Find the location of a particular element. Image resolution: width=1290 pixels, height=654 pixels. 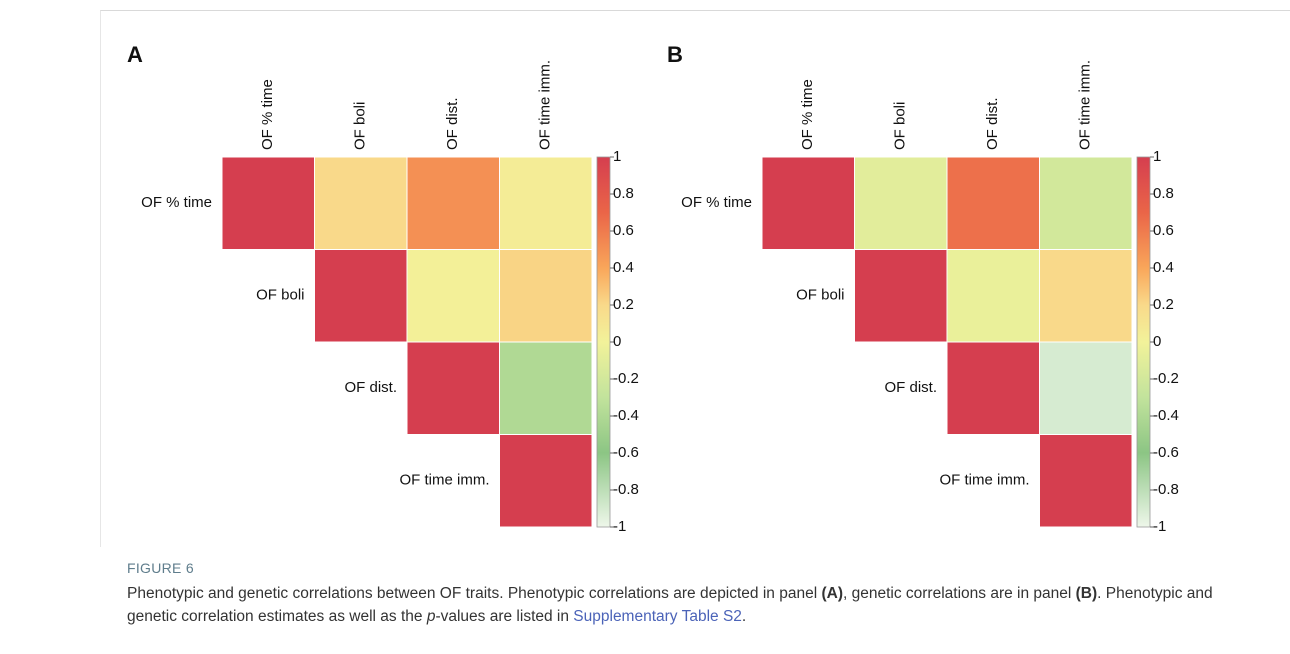

caption-part: , genetic correlations are in panel is located at coordinates (959, 593).